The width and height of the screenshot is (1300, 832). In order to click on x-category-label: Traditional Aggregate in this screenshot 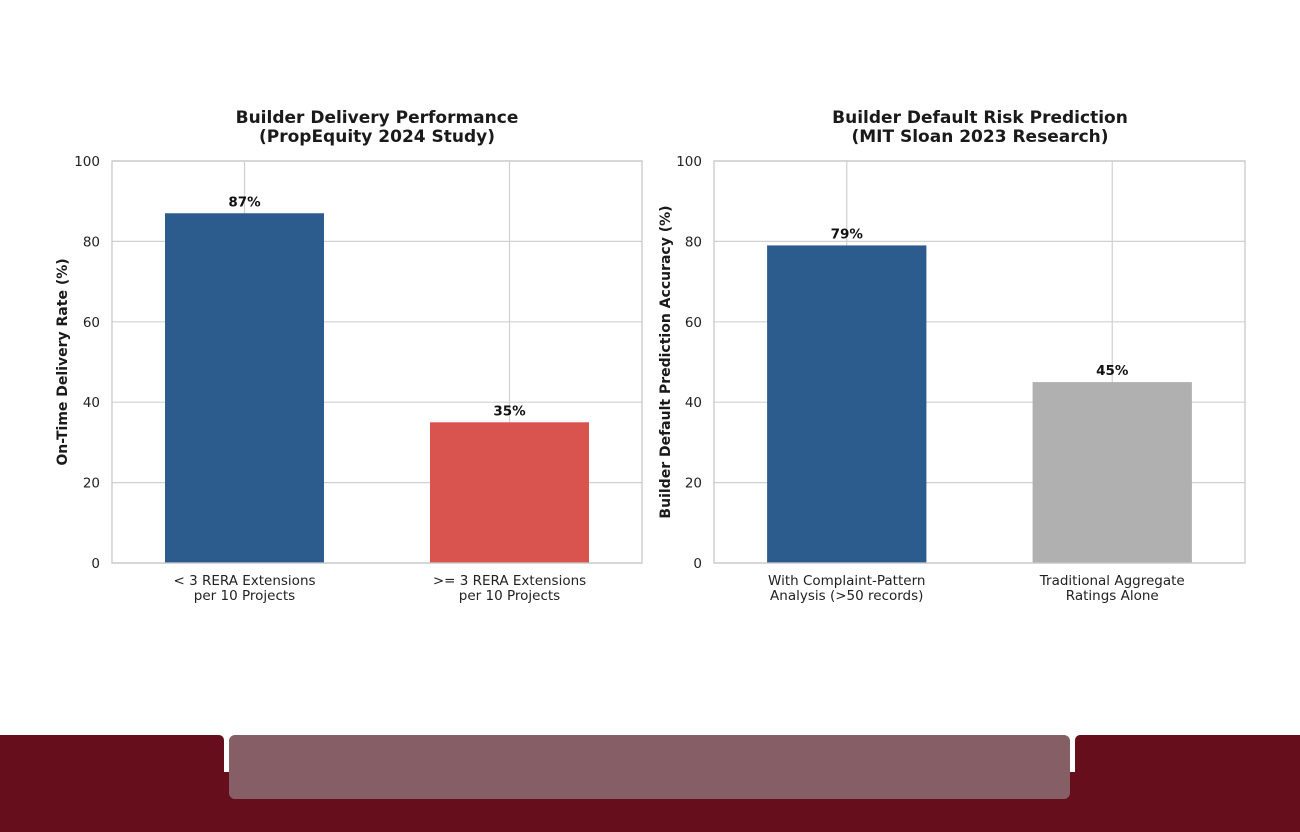, I will do `click(1112, 581)`.